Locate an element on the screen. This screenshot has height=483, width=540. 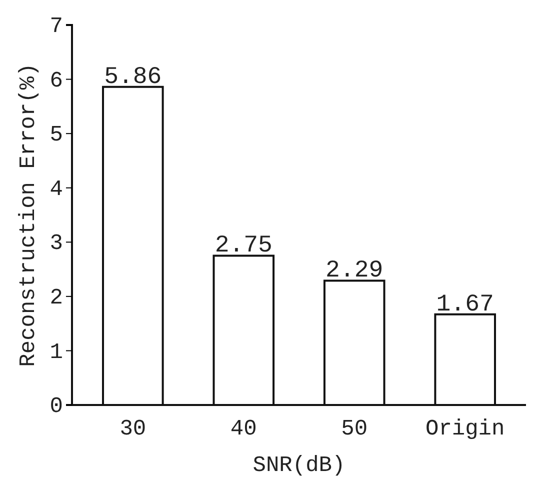
x-tick-label: 30 is located at coordinates (133, 429).